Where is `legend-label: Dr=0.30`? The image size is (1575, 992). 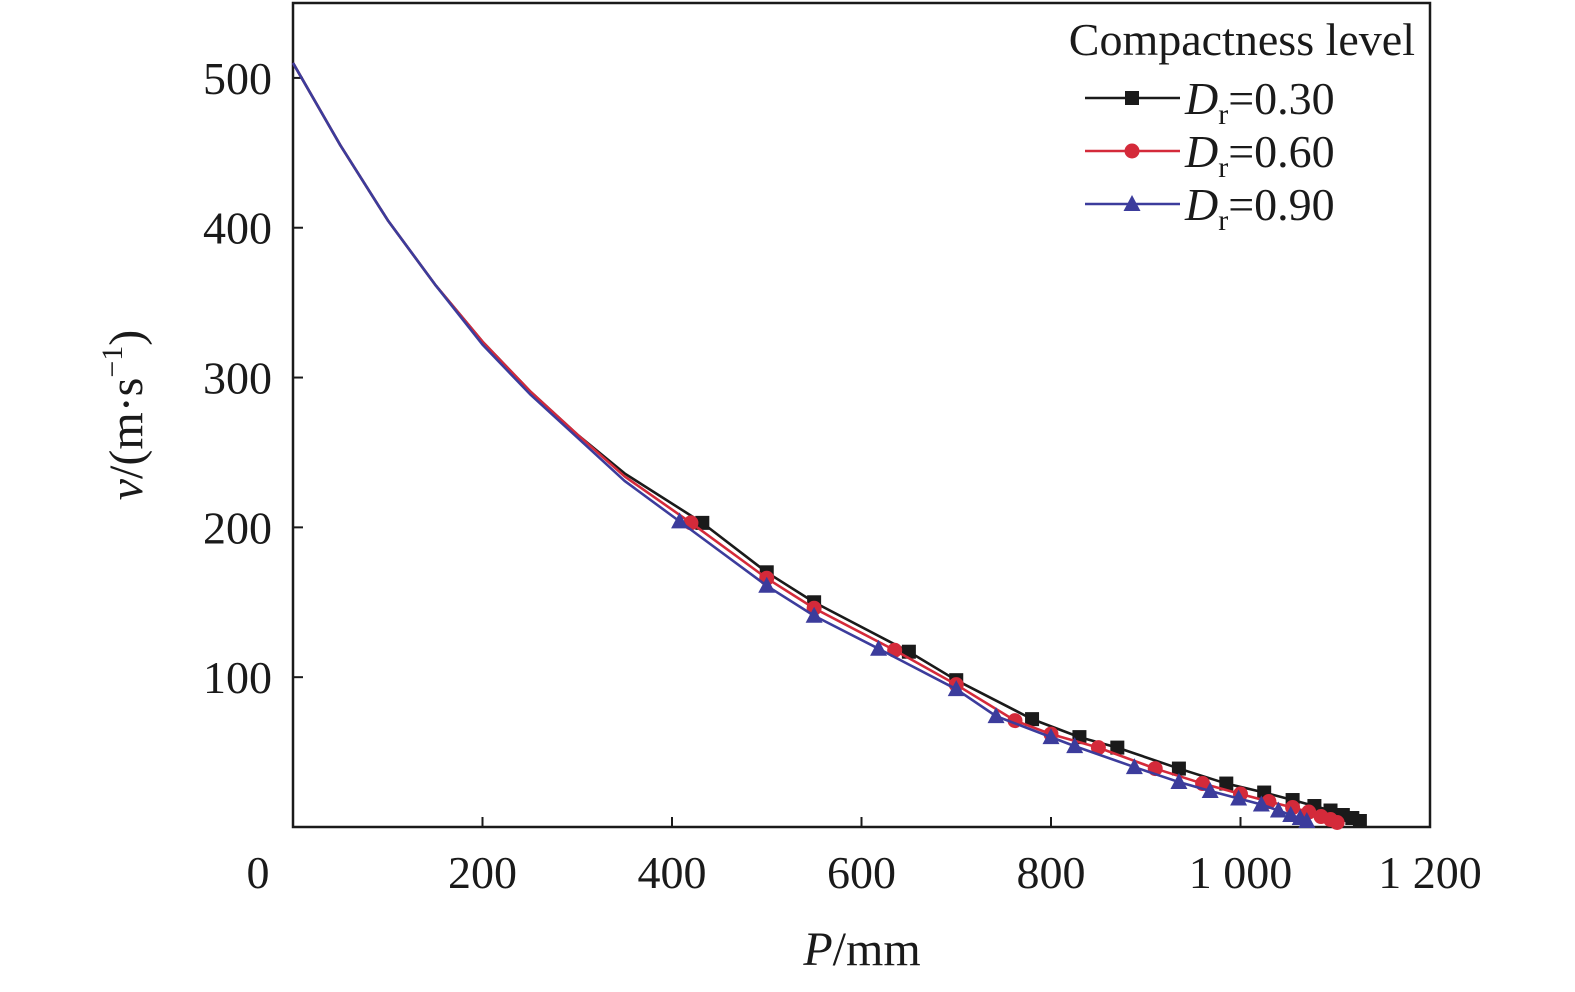
legend-label: Dr=0.30 is located at coordinates (1259, 102).